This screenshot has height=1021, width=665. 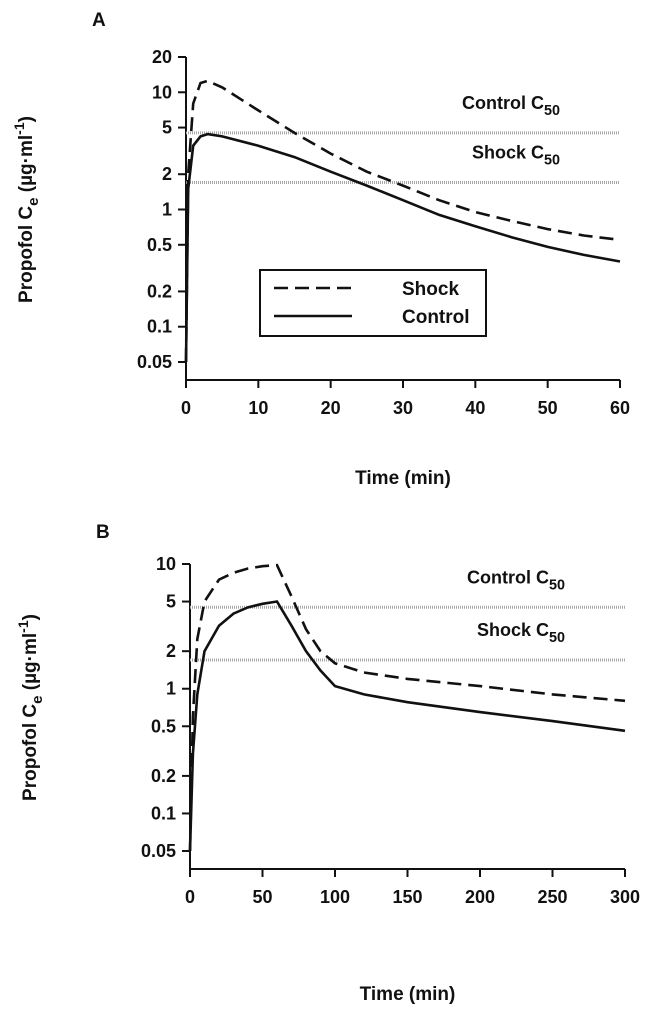 What do you see at coordinates (162, 57) in the screenshot?
I see `y-tick-label: 20` at bounding box center [162, 57].